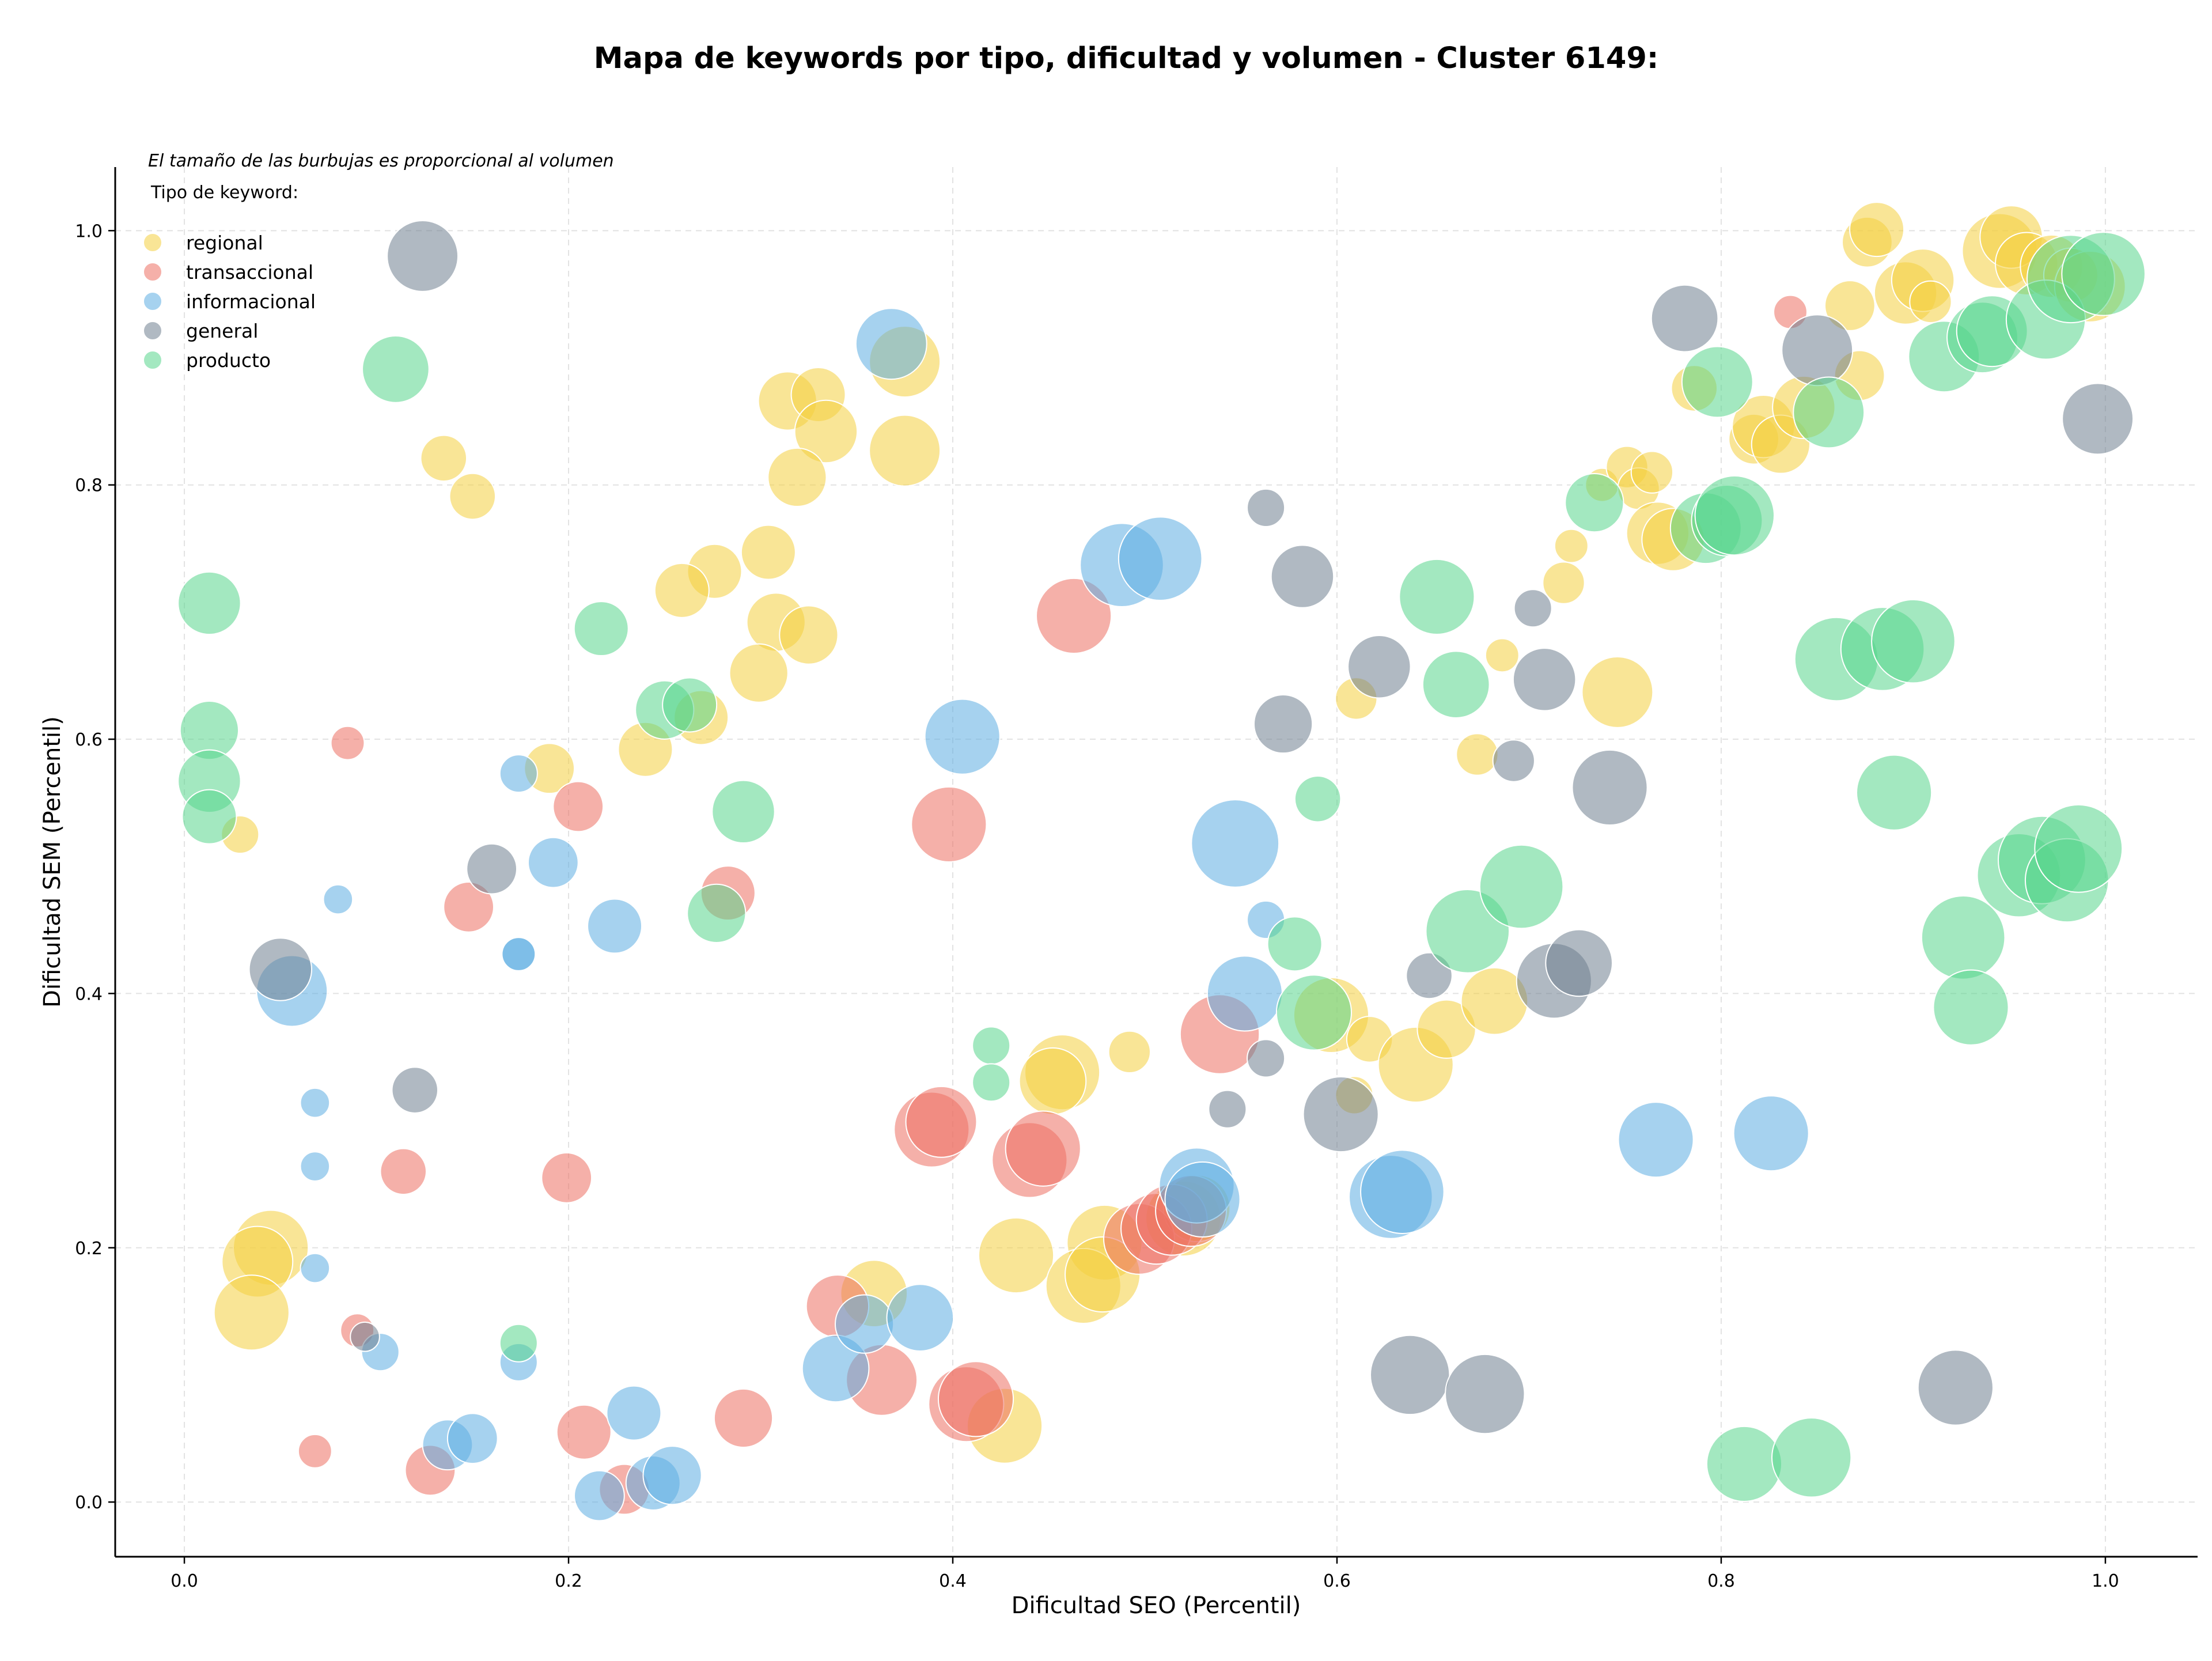  I want to click on legend-marker-general, so click(152, 330).